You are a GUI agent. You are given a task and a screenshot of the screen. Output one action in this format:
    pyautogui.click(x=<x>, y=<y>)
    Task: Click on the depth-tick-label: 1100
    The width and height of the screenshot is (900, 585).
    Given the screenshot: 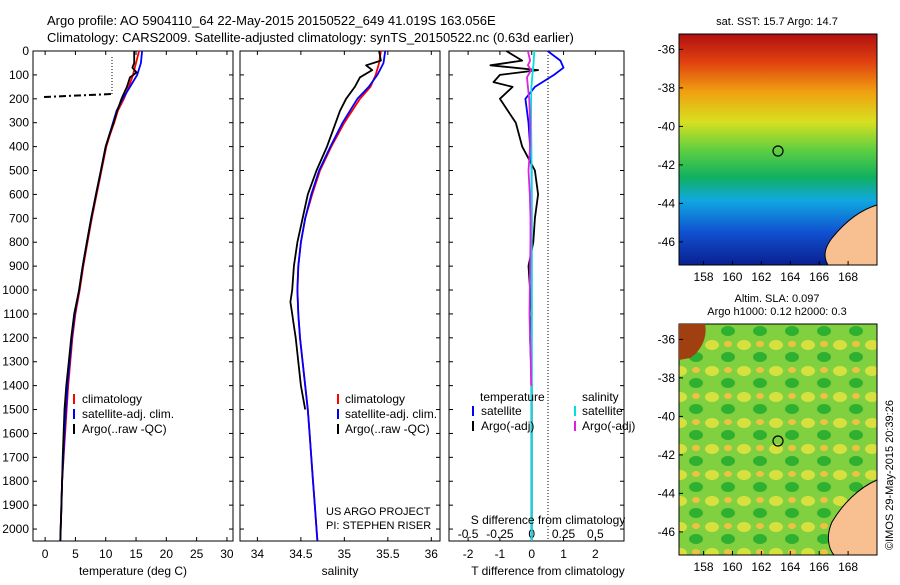 What is the action you would take?
    pyautogui.click(x=16, y=314)
    